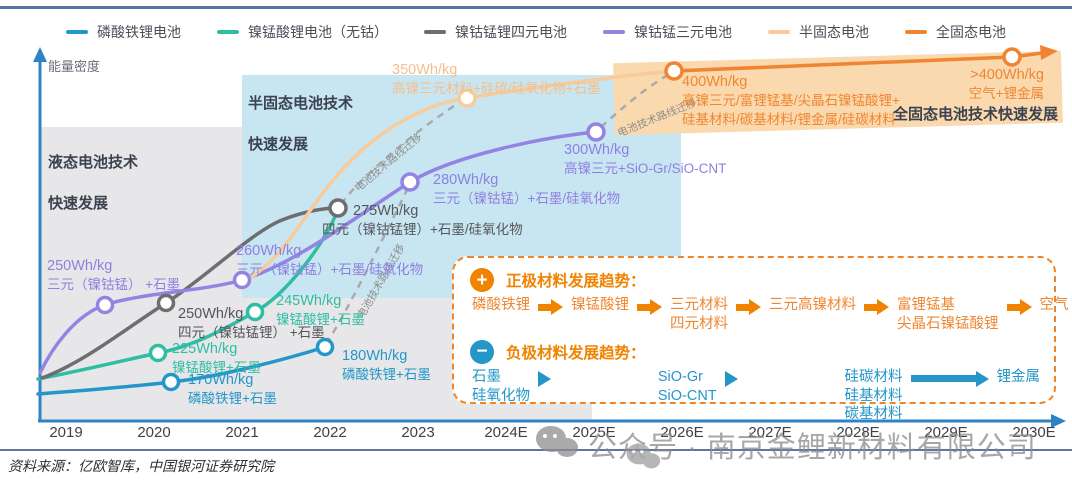  Describe the element at coordinates (1049, 52) in the screenshot. I see `allsolid-arrow-icon` at that location.